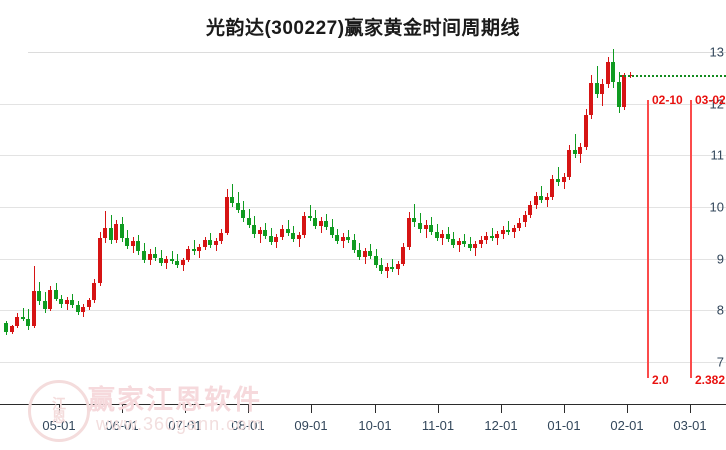 The width and height of the screenshot is (726, 450). Describe the element at coordinates (363, 404) in the screenshot. I see `x-axis-line` at that location.